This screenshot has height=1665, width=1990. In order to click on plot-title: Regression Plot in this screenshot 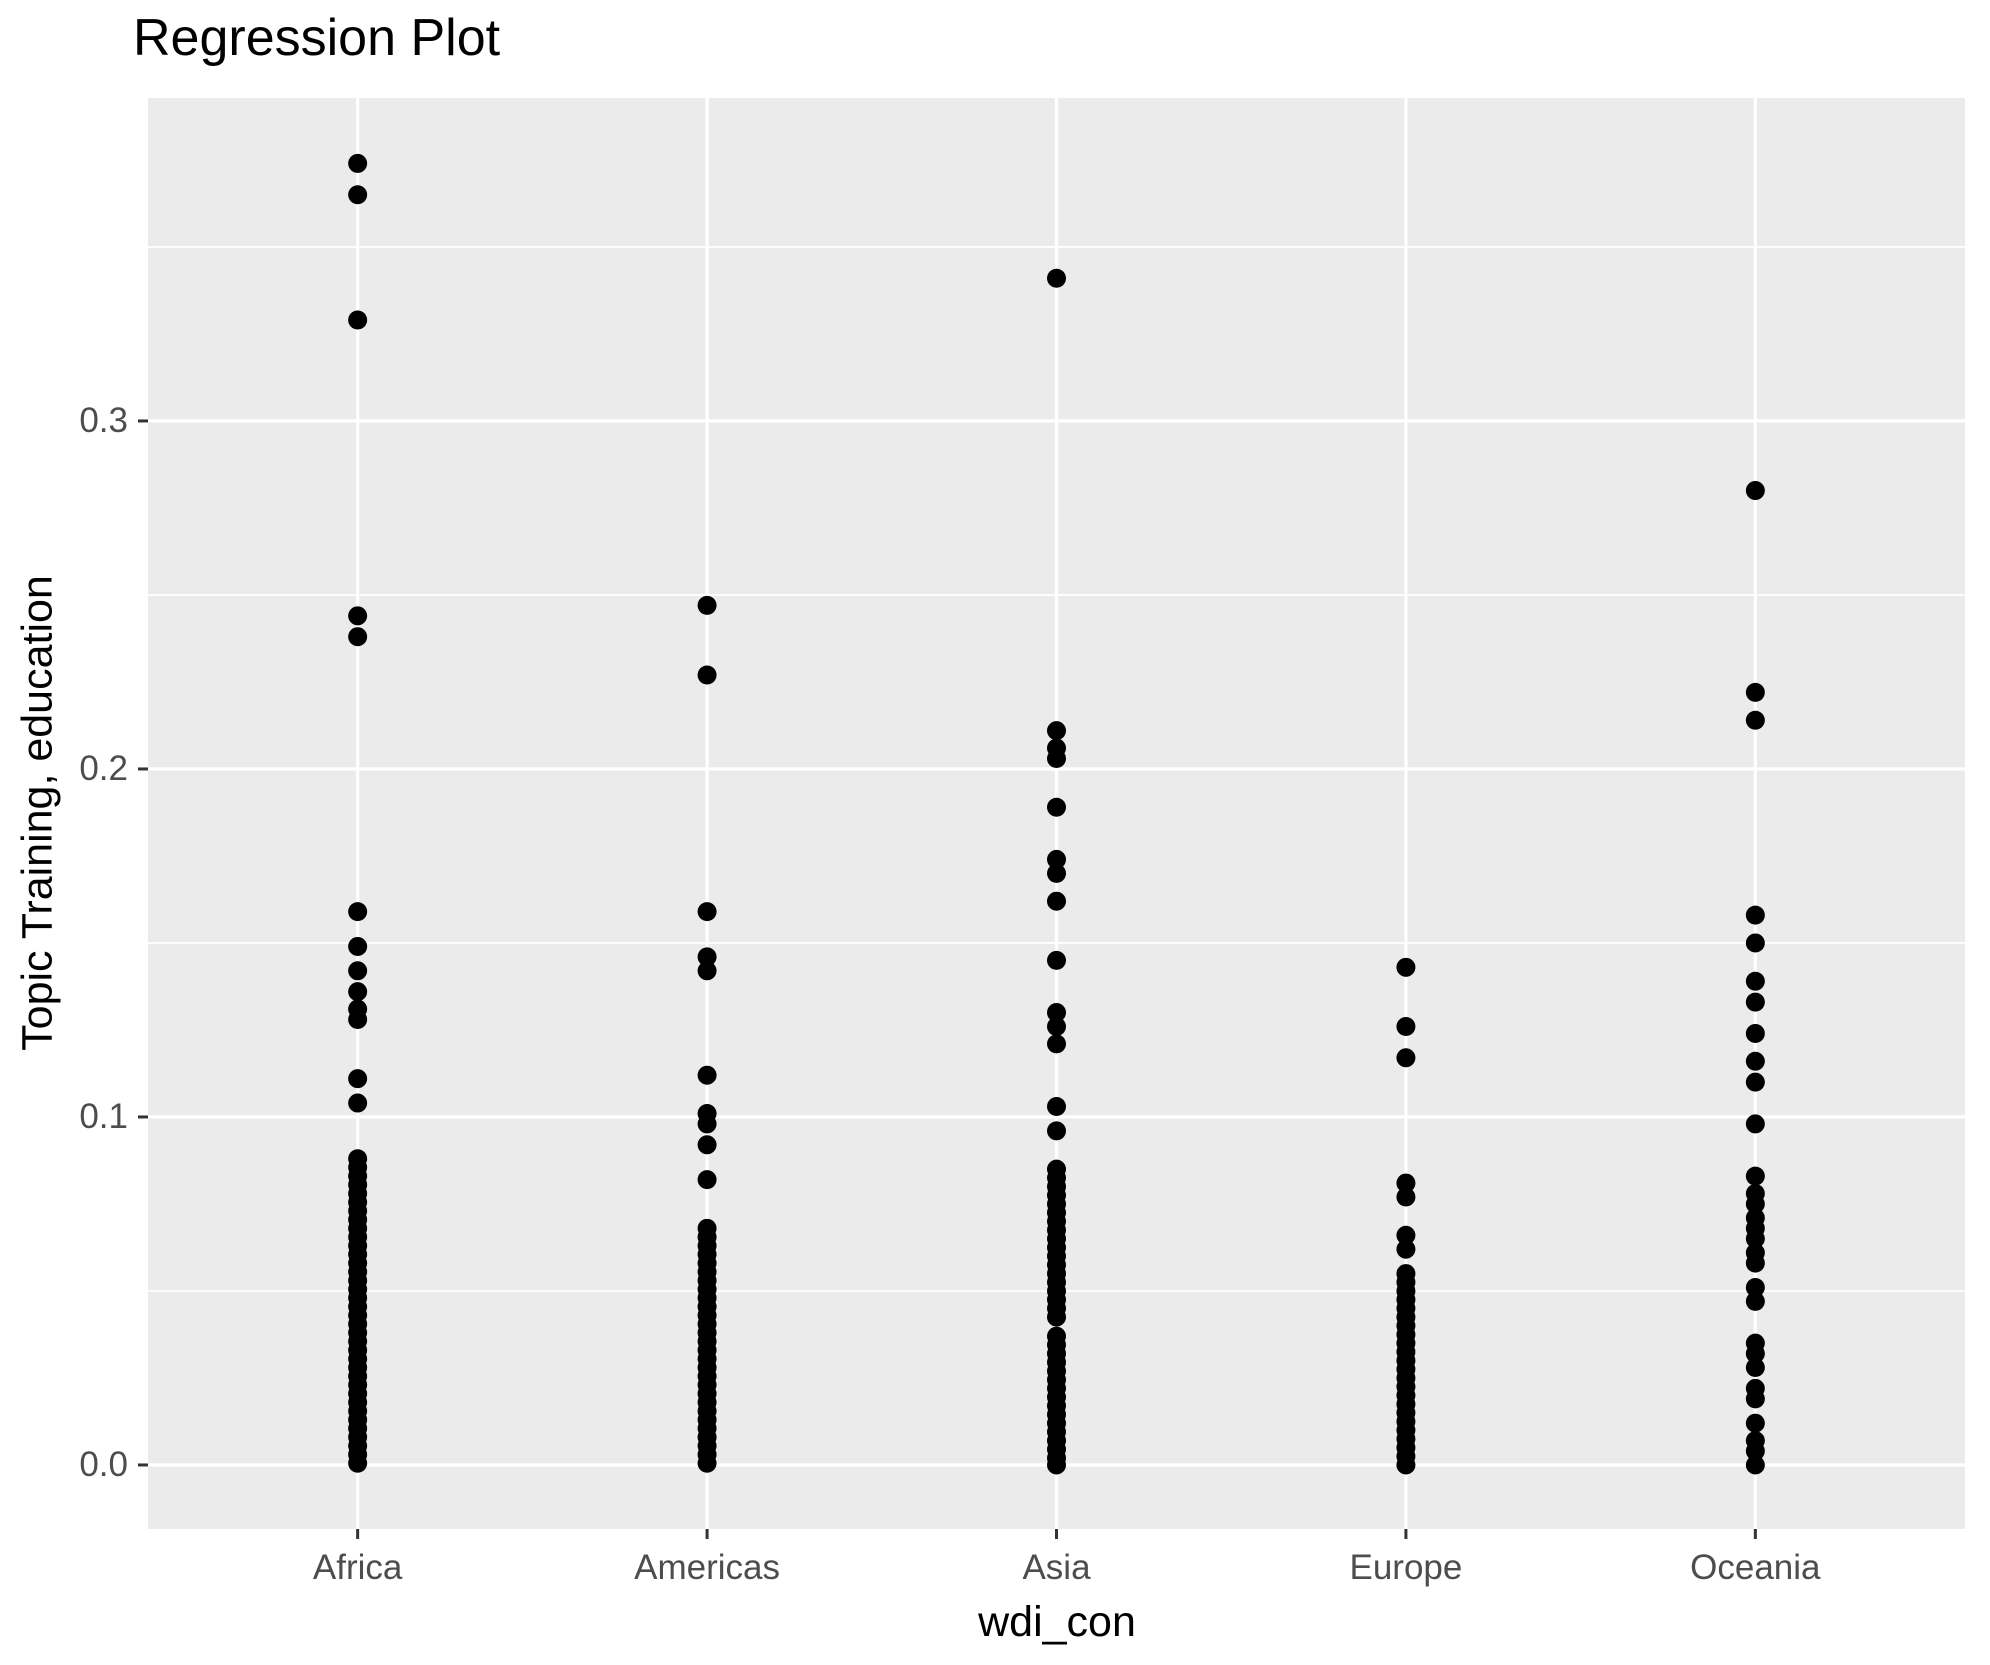, I will do `click(317, 38)`.